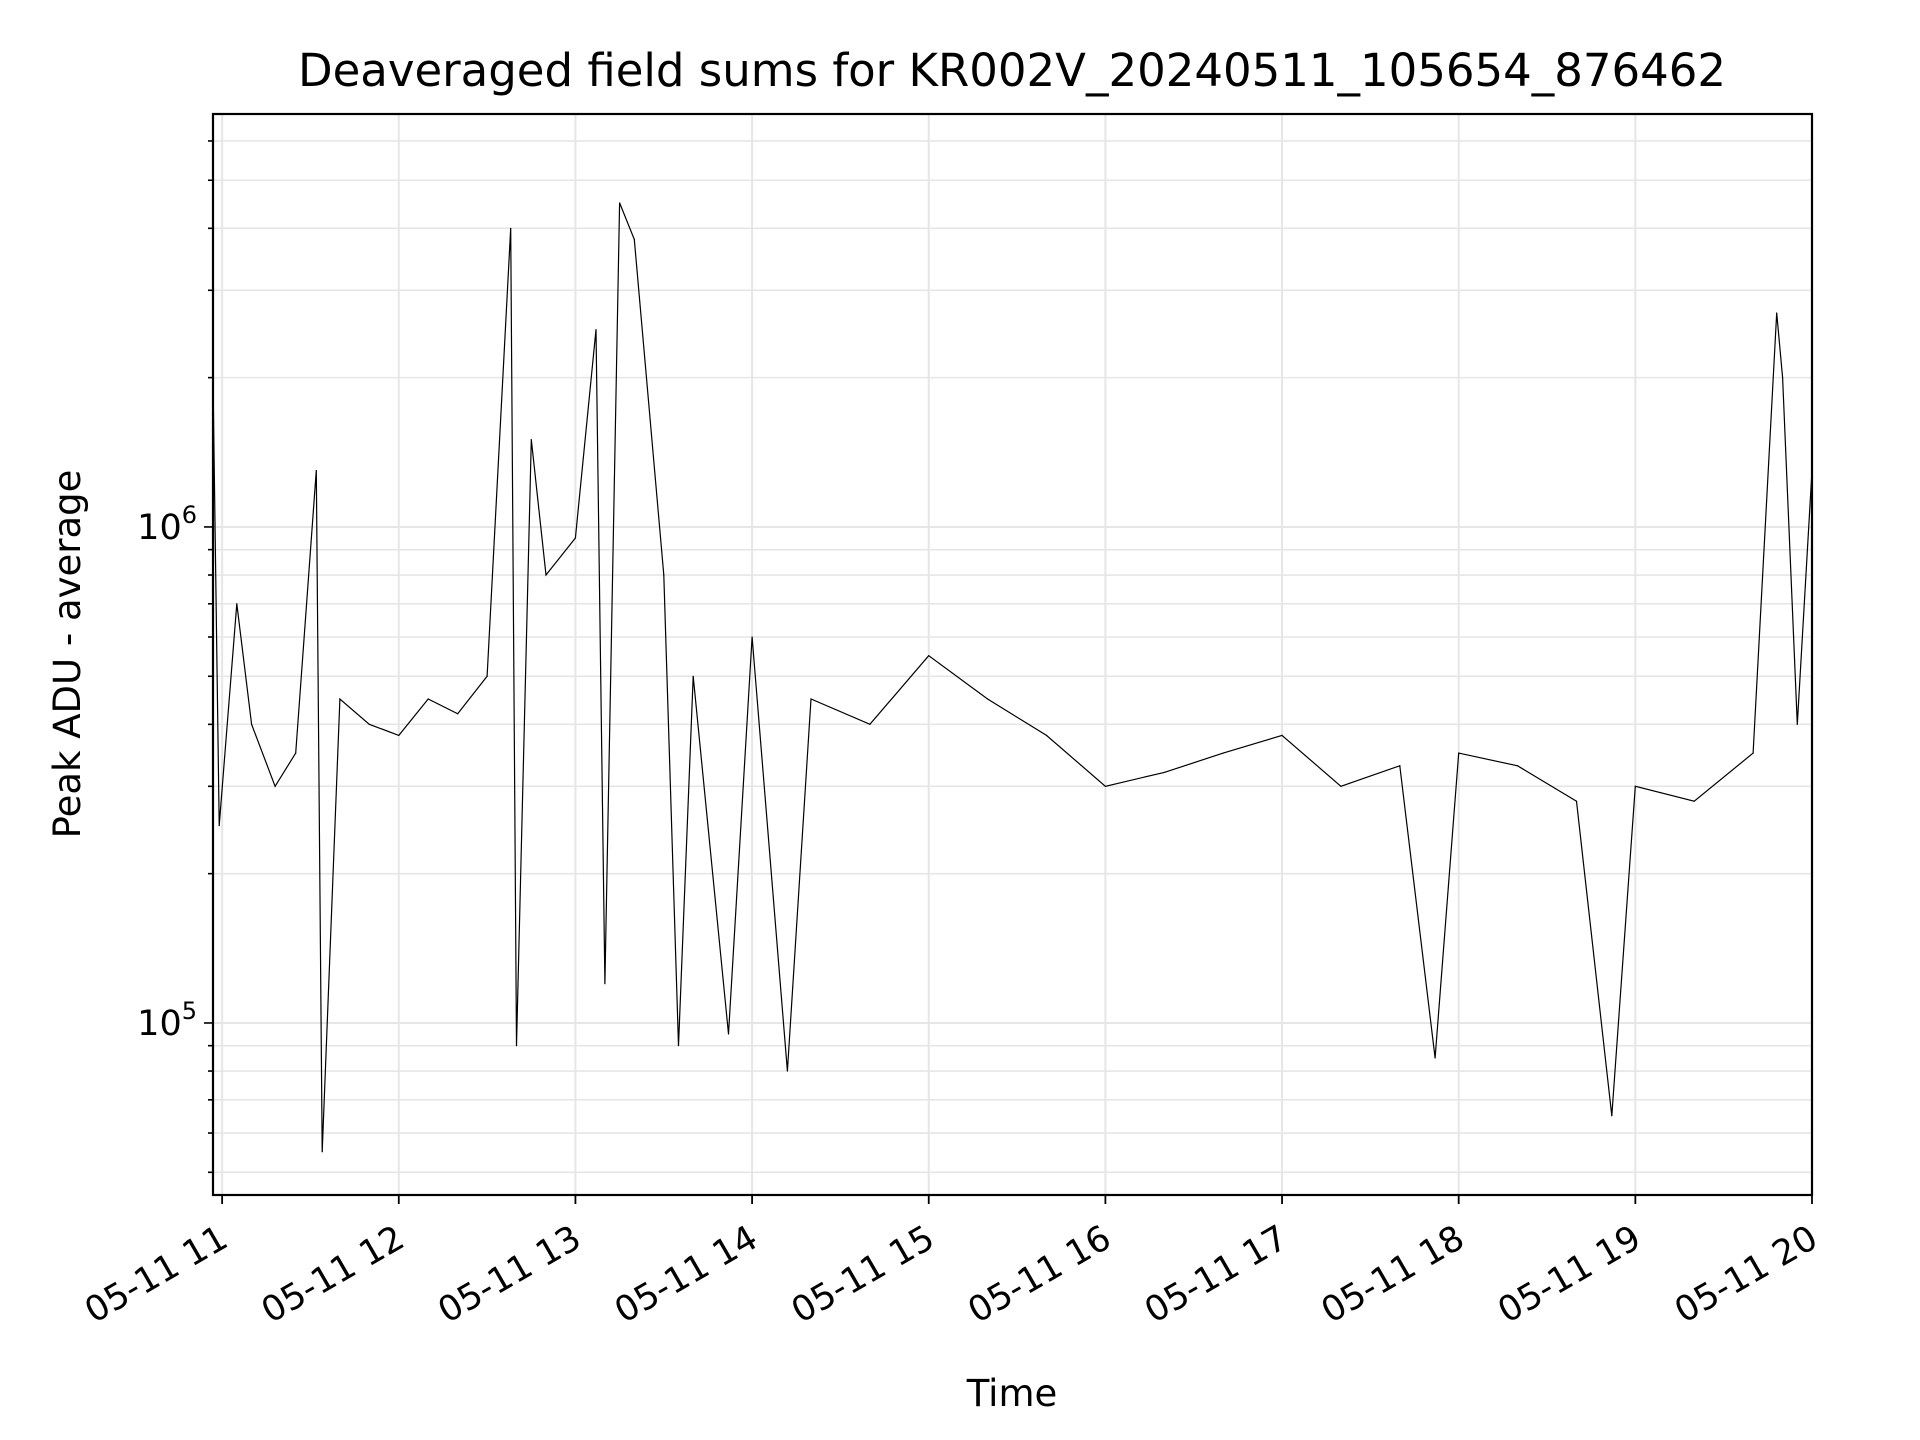 This screenshot has height=1440, width=1920. I want to click on x-axis-label: Time, so click(1012, 1393).